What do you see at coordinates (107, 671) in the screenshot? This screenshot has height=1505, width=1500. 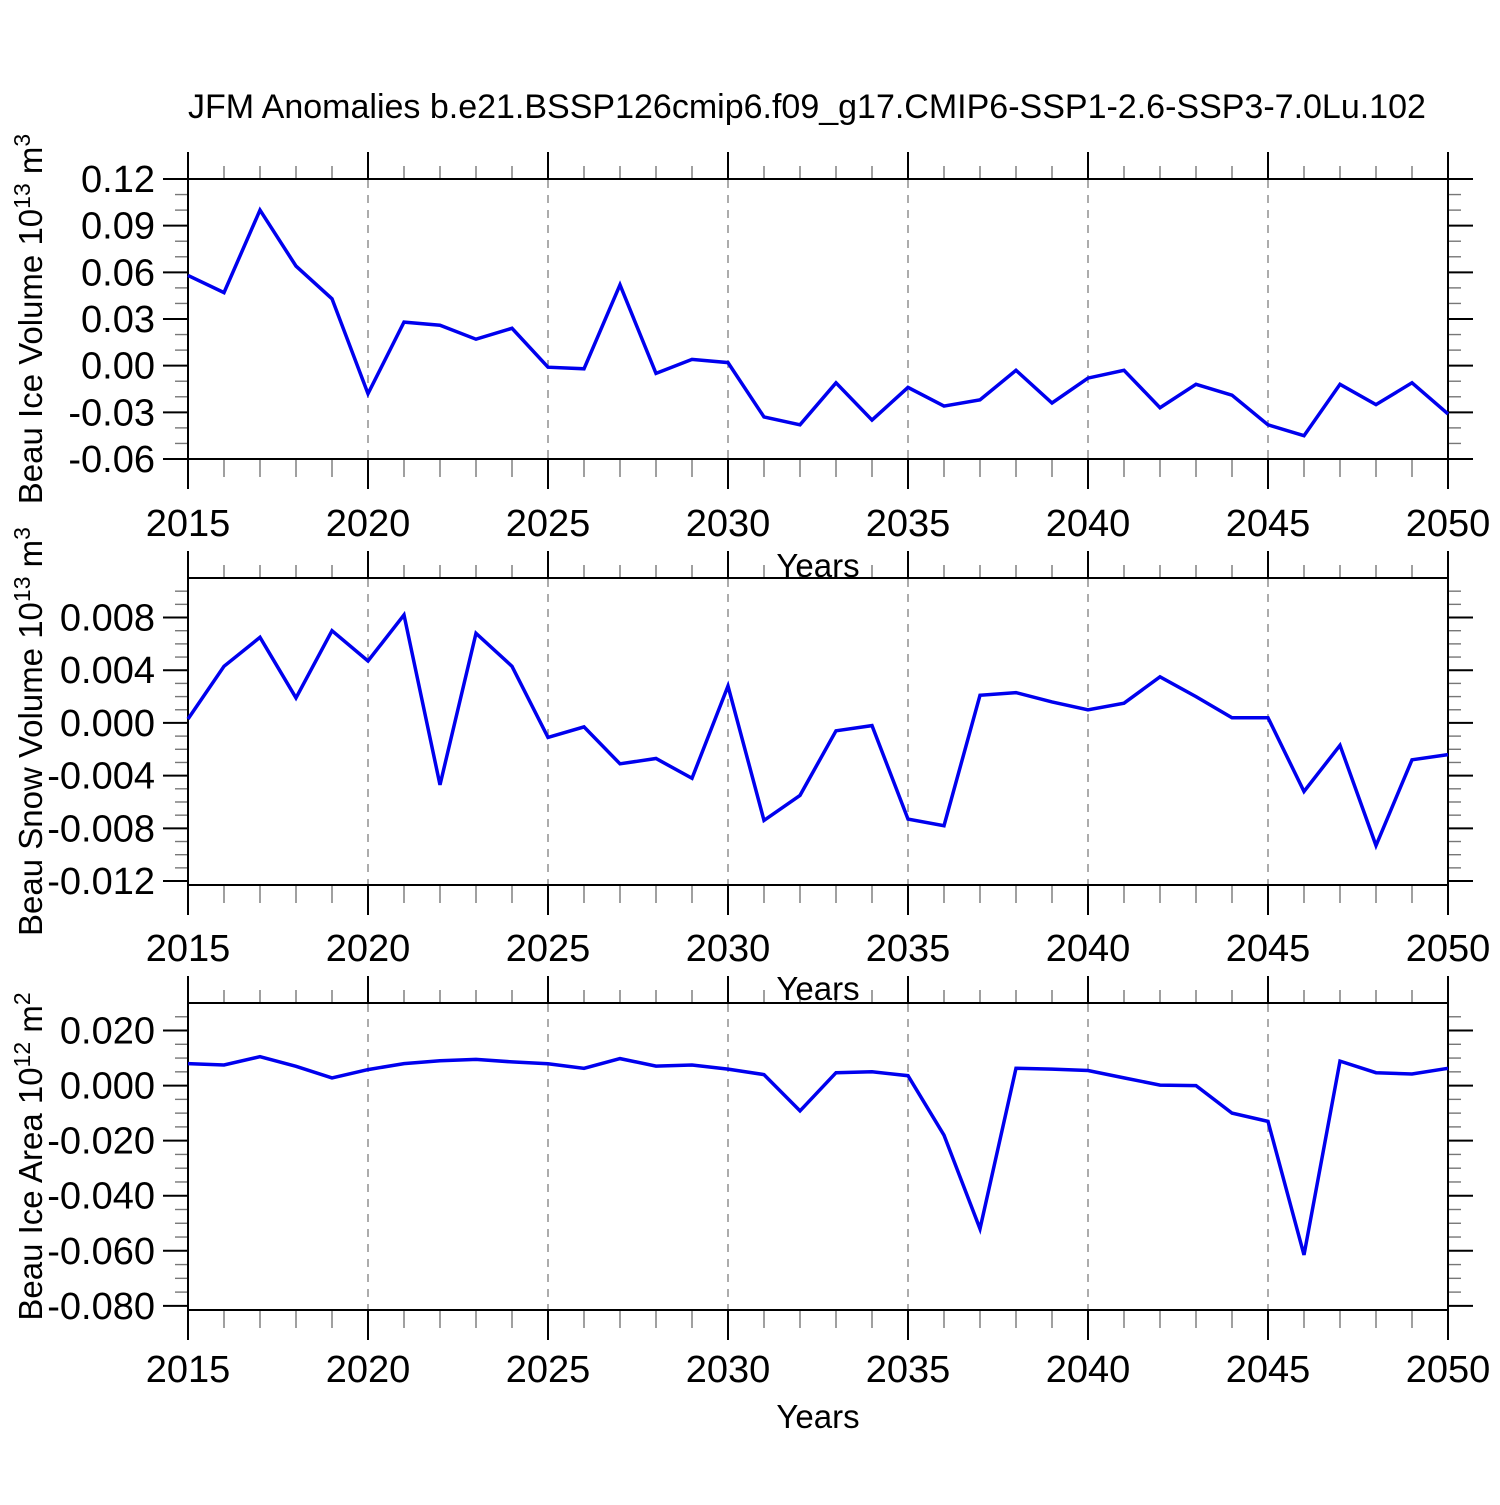 I see `y-tick-label: 0.004` at bounding box center [107, 671].